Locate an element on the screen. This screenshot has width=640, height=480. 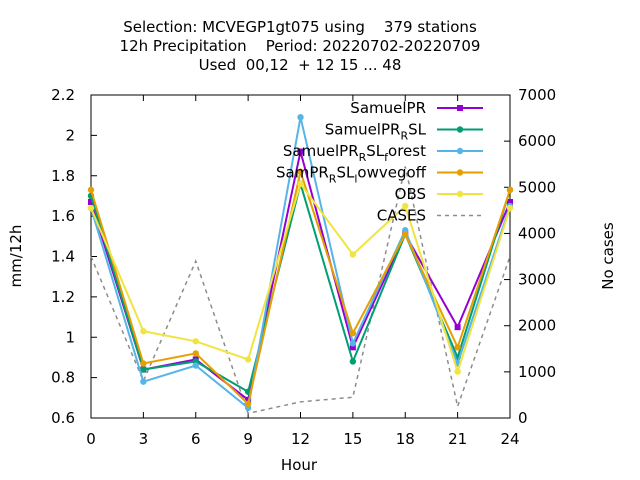
y-axis-left: 0.6 0.8 1 1.2 1.4 1.6 1.8 2 2.2 is located at coordinates (74, 256).